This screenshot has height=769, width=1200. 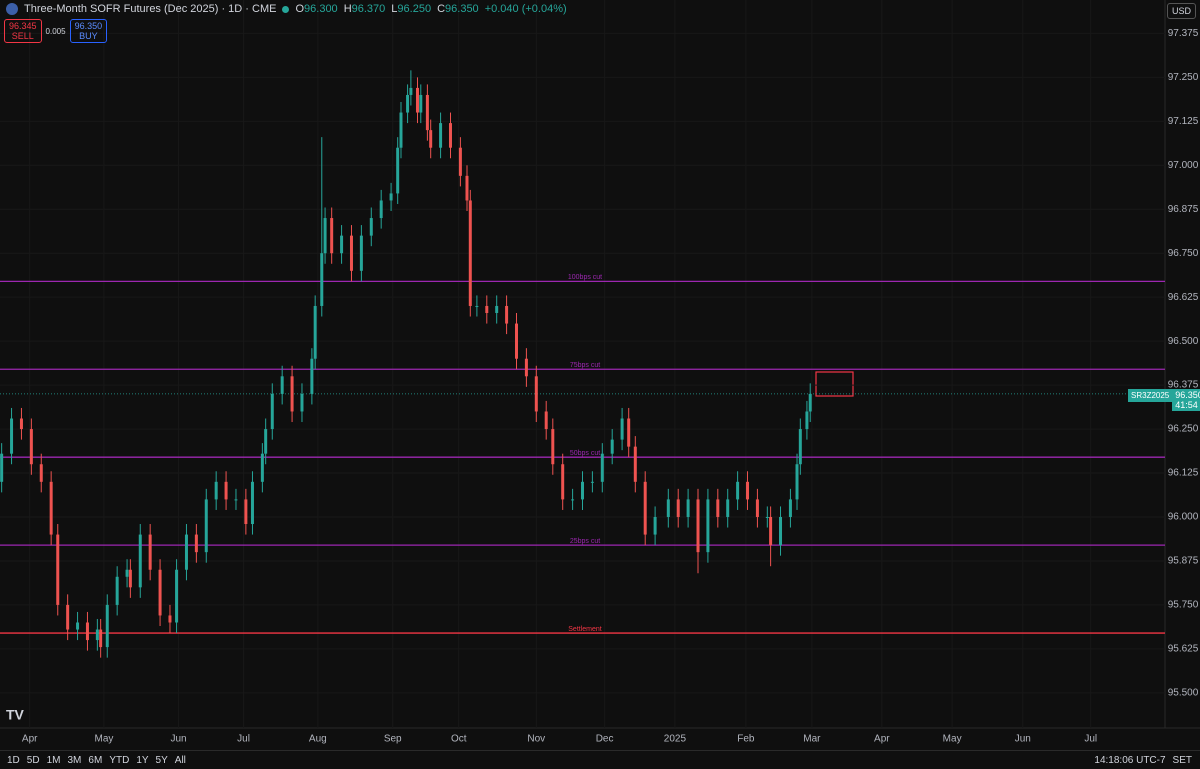 What do you see at coordinates (33, 760) in the screenshot?
I see `range-button: 5D` at bounding box center [33, 760].